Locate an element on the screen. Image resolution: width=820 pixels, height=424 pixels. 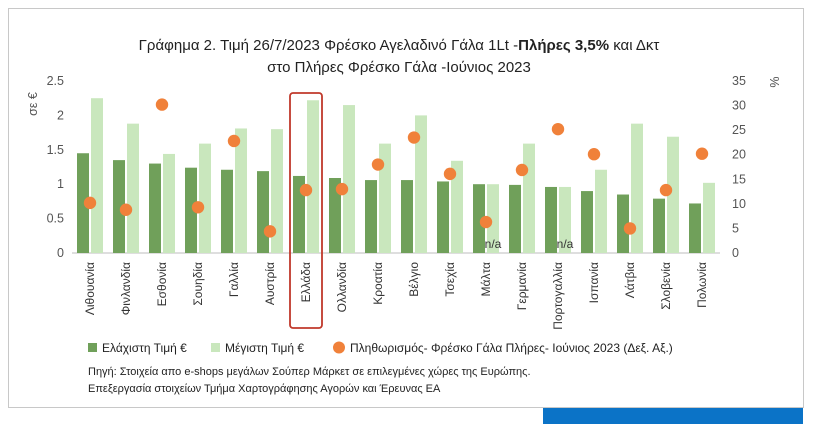
y-tick-right: 35 is located at coordinates (739, 81).